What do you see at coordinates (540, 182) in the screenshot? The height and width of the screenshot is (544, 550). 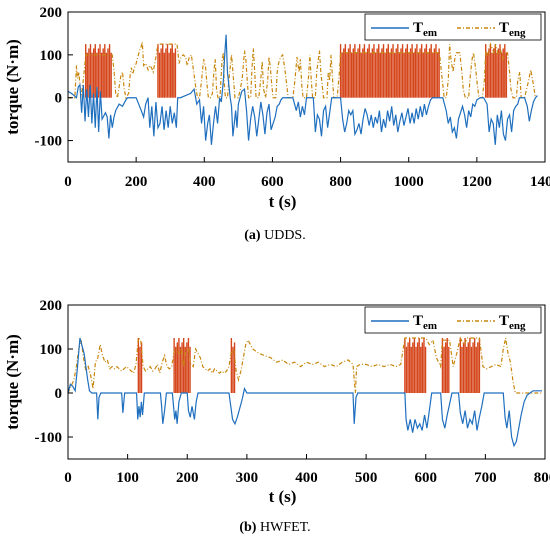 I see `x-tick-label: 1400` at bounding box center [540, 182].